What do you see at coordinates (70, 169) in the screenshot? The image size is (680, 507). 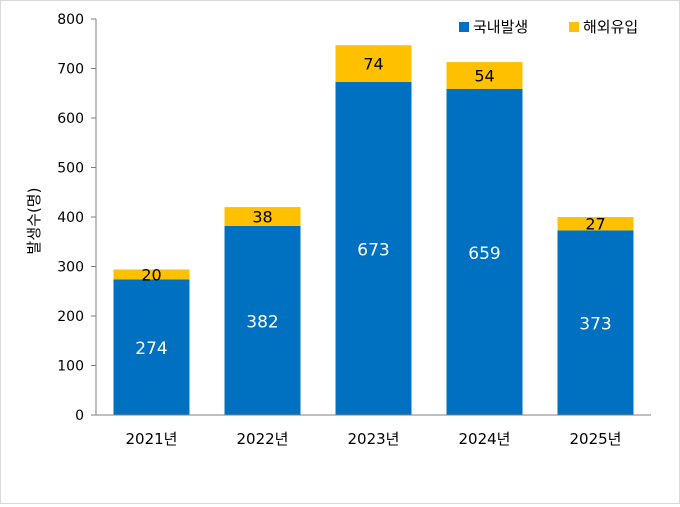 I see `y-tick-label: 500` at bounding box center [70, 169].